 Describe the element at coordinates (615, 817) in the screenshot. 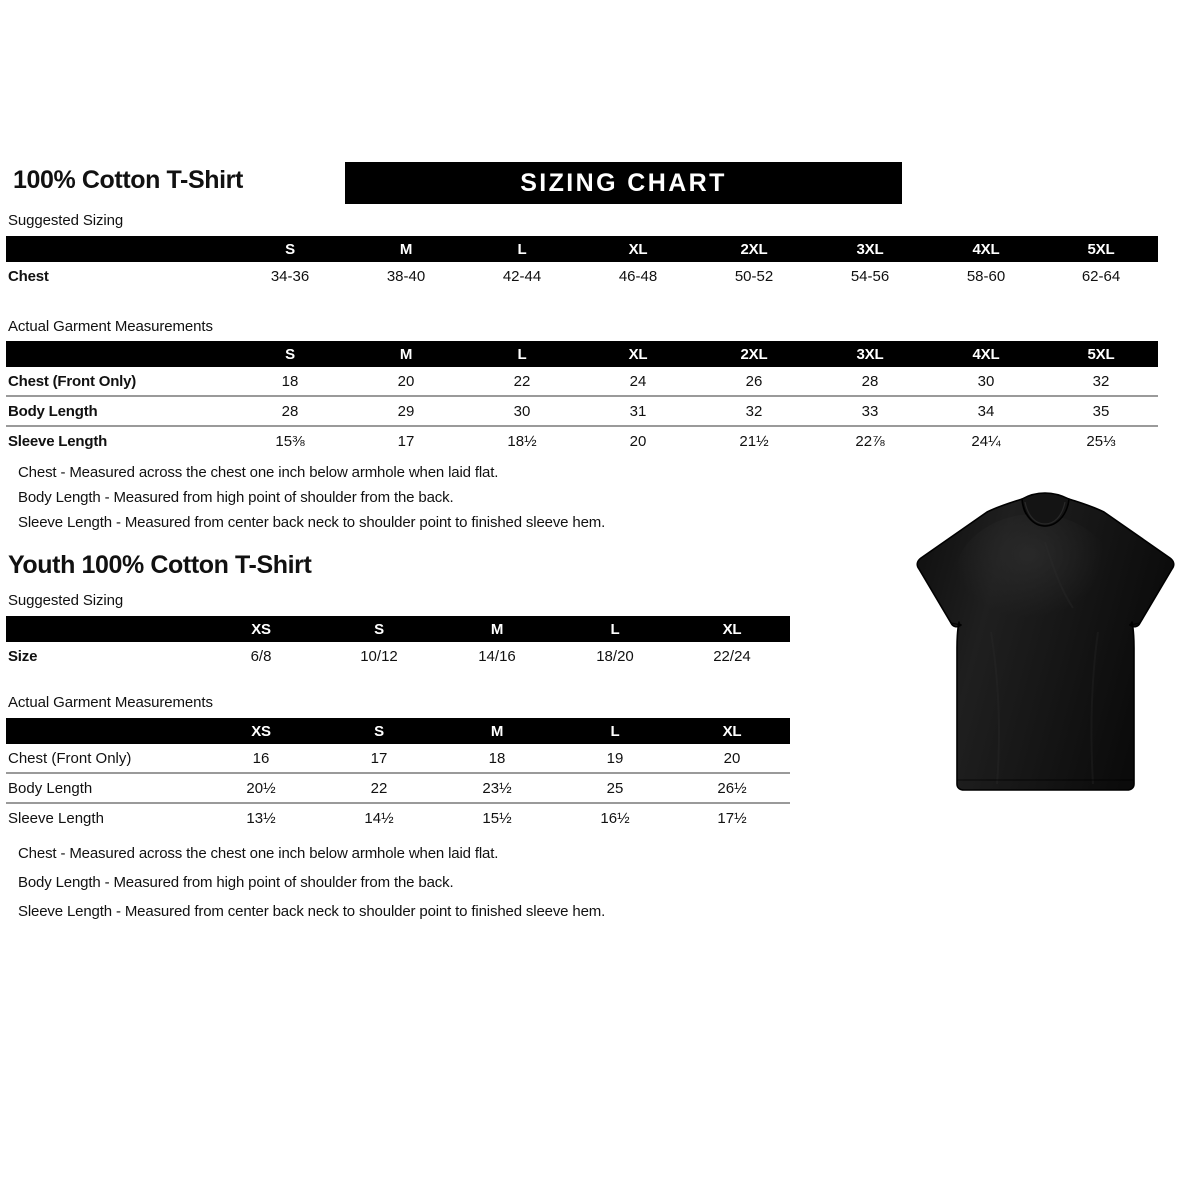

I see `cell-sleevelength-l: 16½` at that location.